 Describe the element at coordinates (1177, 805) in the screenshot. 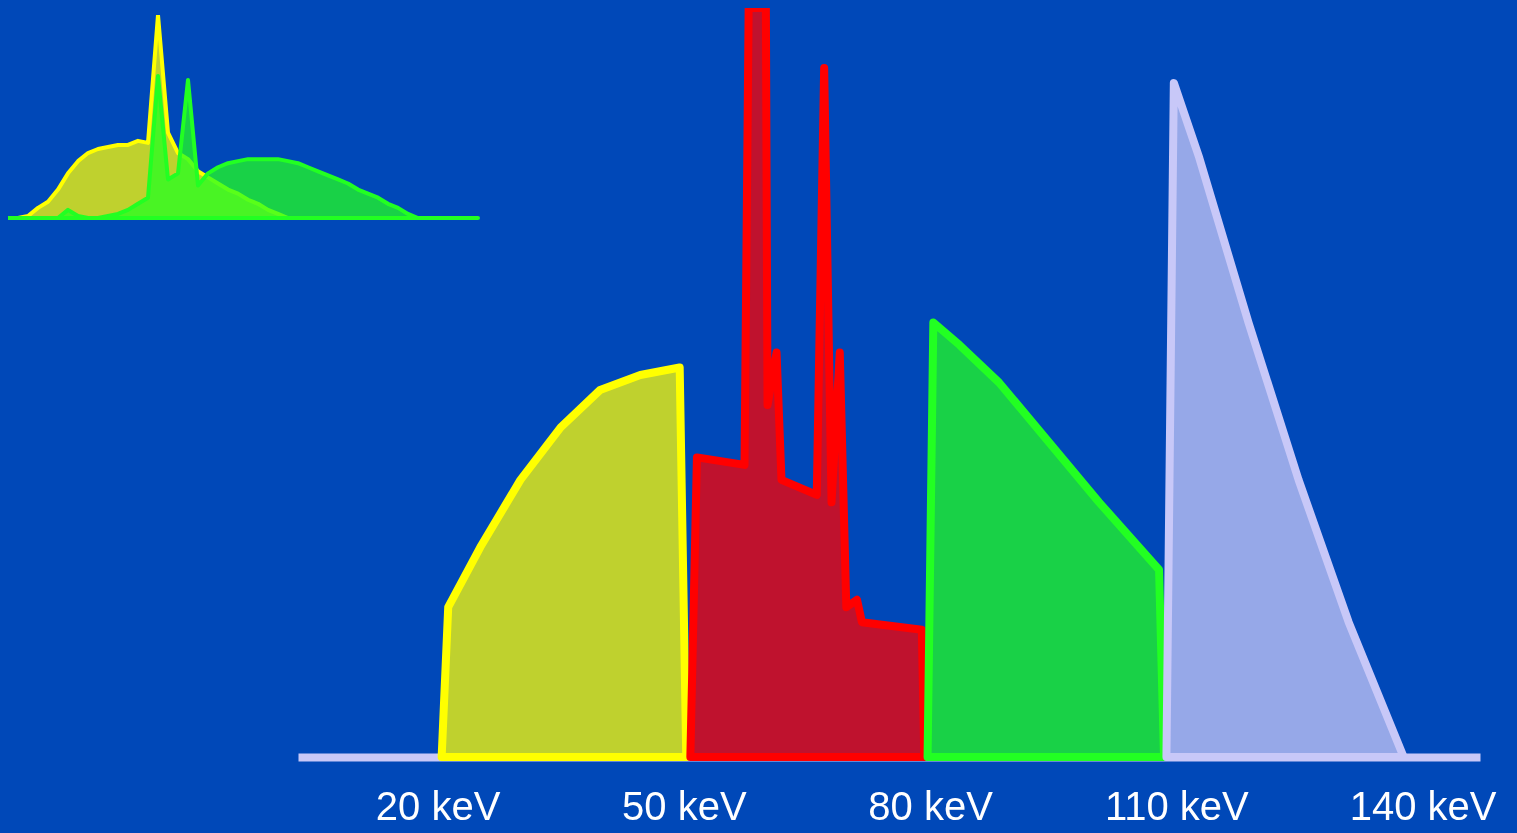

I see `x-tick-label: 110 keV` at that location.